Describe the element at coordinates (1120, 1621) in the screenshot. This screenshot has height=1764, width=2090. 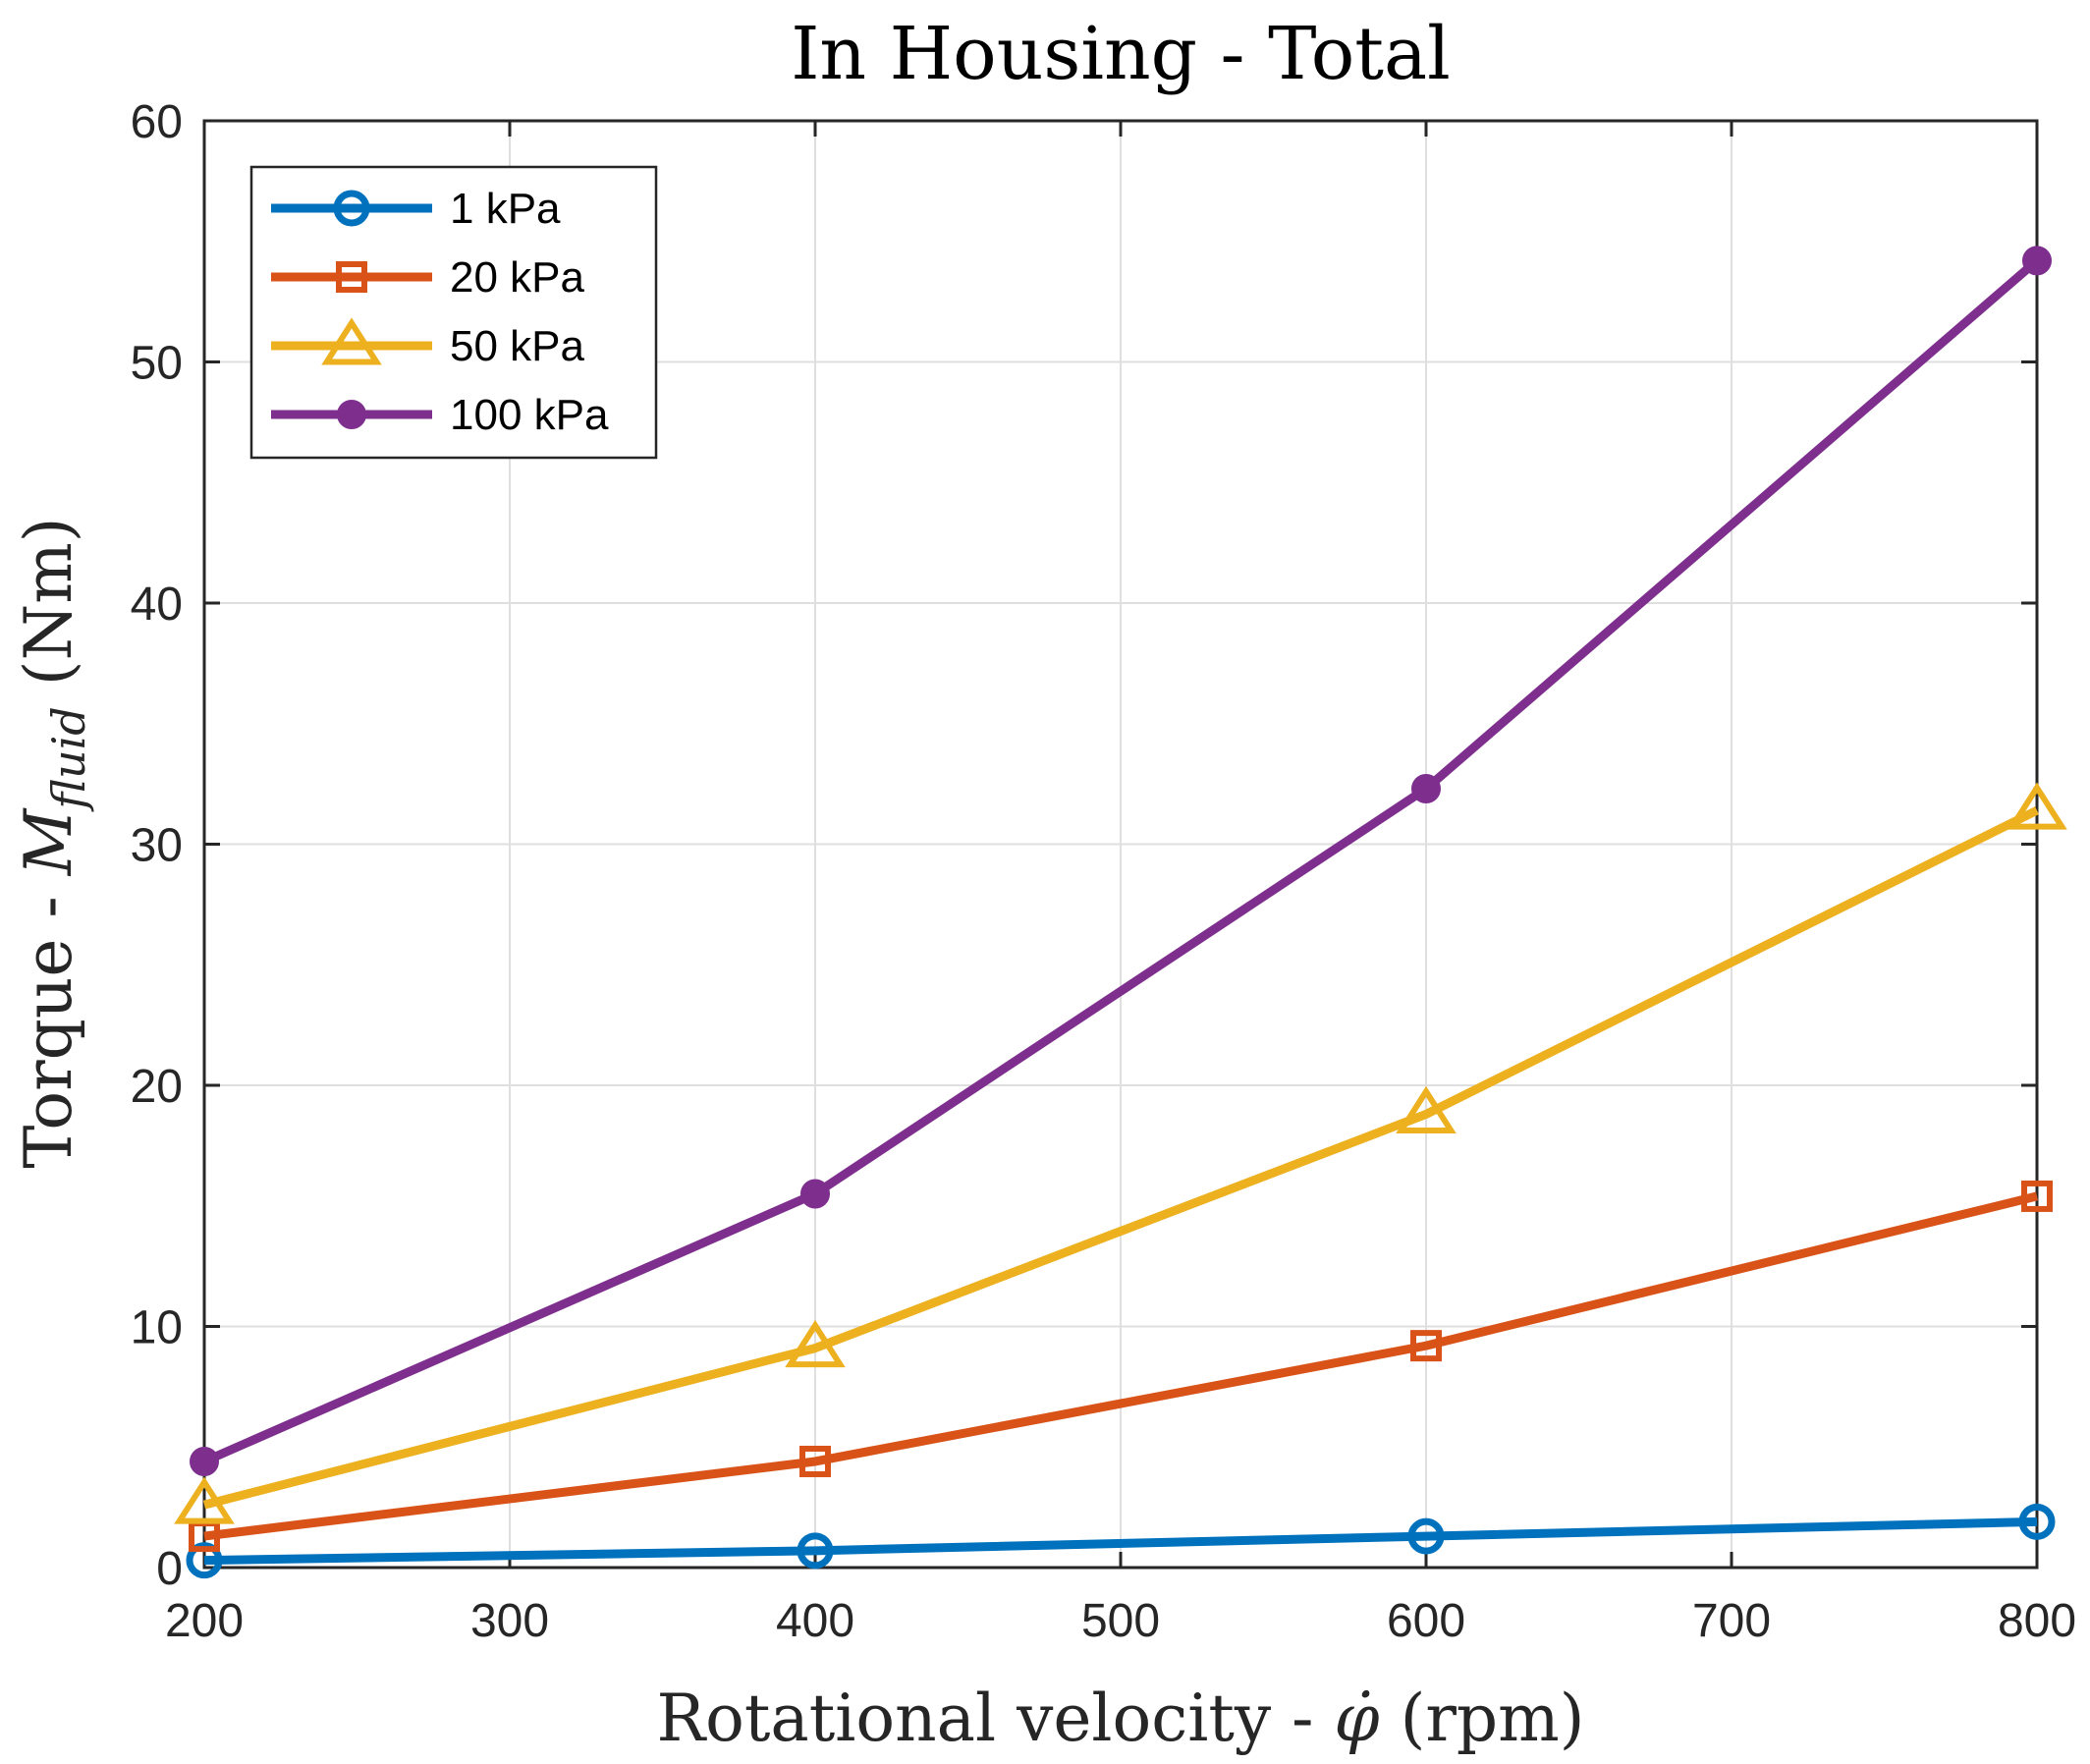
I see `x-tick-label: 500` at that location.